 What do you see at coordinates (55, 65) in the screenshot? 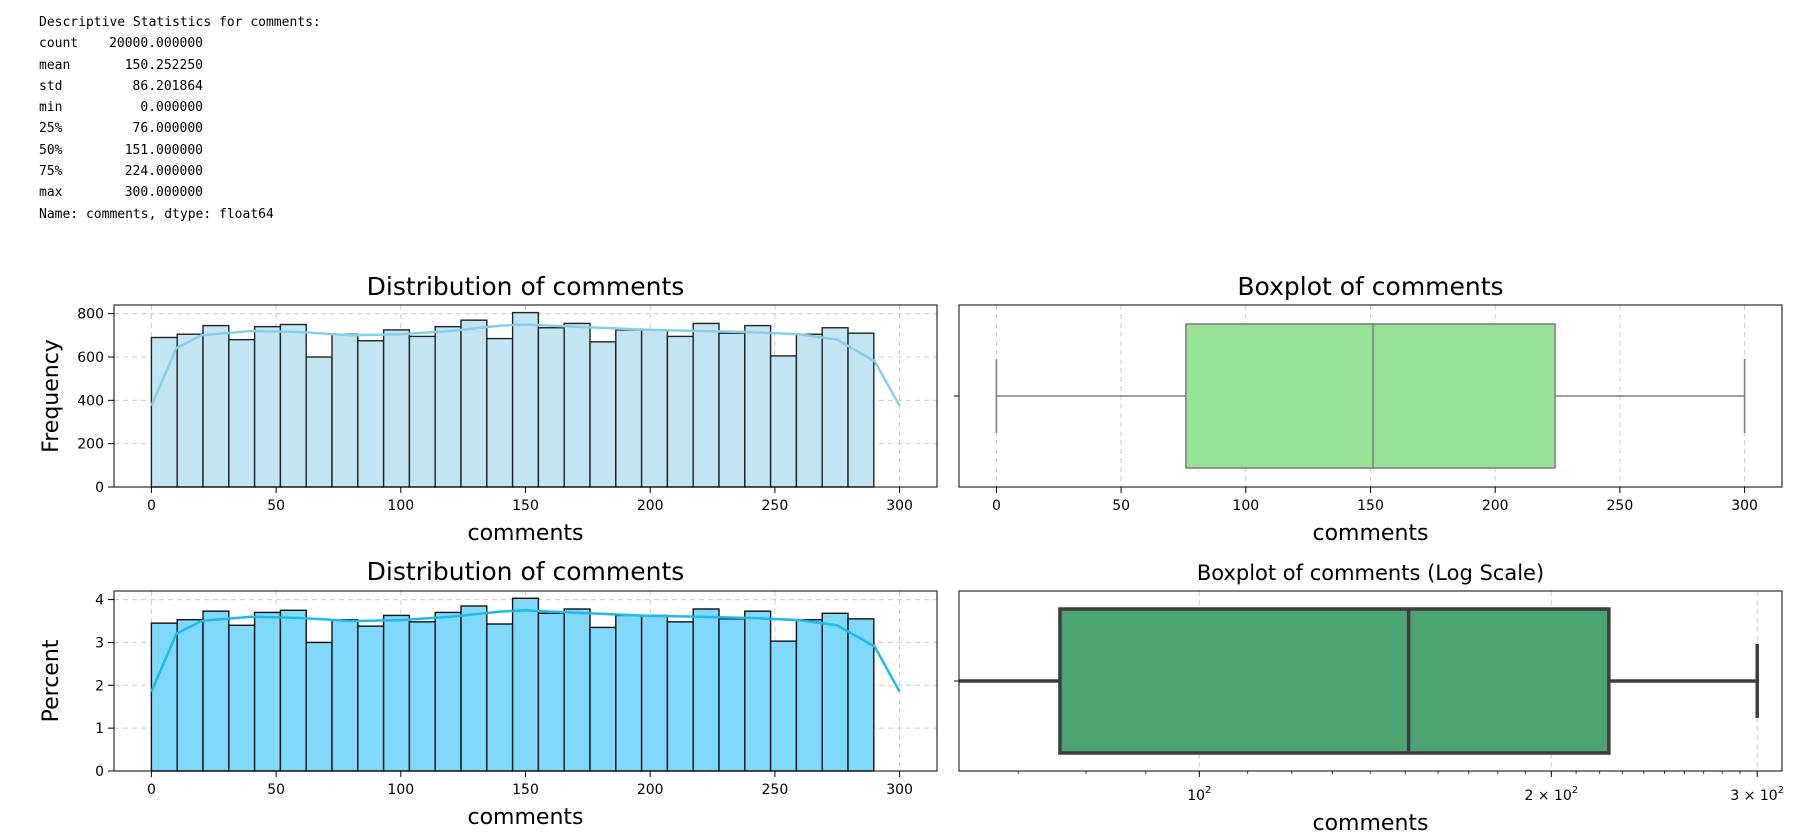
I see `stat-key: mean` at bounding box center [55, 65].